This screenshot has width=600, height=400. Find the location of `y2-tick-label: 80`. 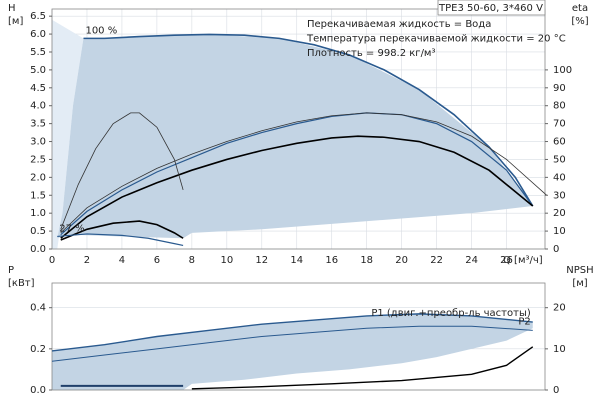

y2-tick-label: 80 is located at coordinates (559, 106).